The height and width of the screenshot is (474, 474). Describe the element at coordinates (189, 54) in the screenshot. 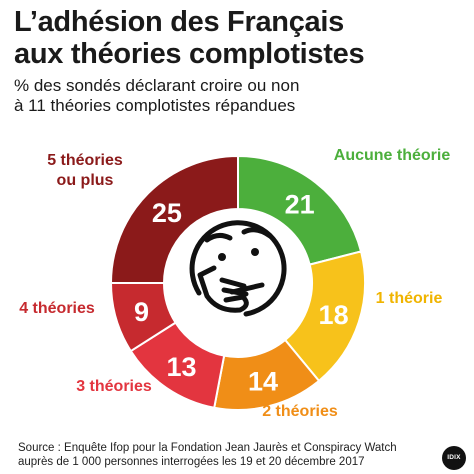

I see `title-line-2: aux théories complotistes` at that location.